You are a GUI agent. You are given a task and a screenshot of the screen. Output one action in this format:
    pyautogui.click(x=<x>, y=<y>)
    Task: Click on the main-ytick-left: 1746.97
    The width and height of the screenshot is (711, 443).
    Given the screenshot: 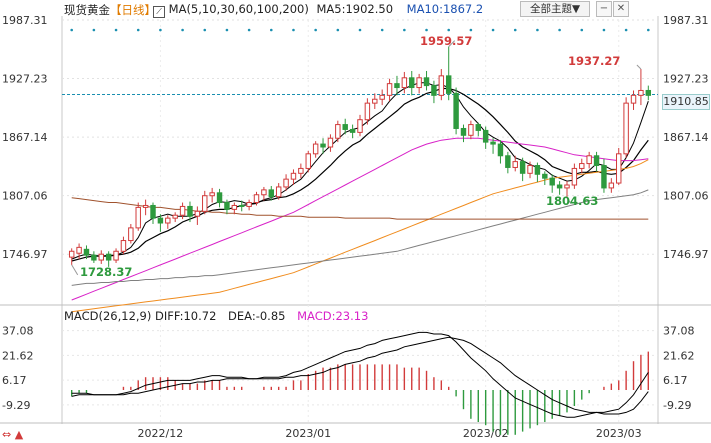 What is the action you would take?
    pyautogui.click(x=25, y=254)
    